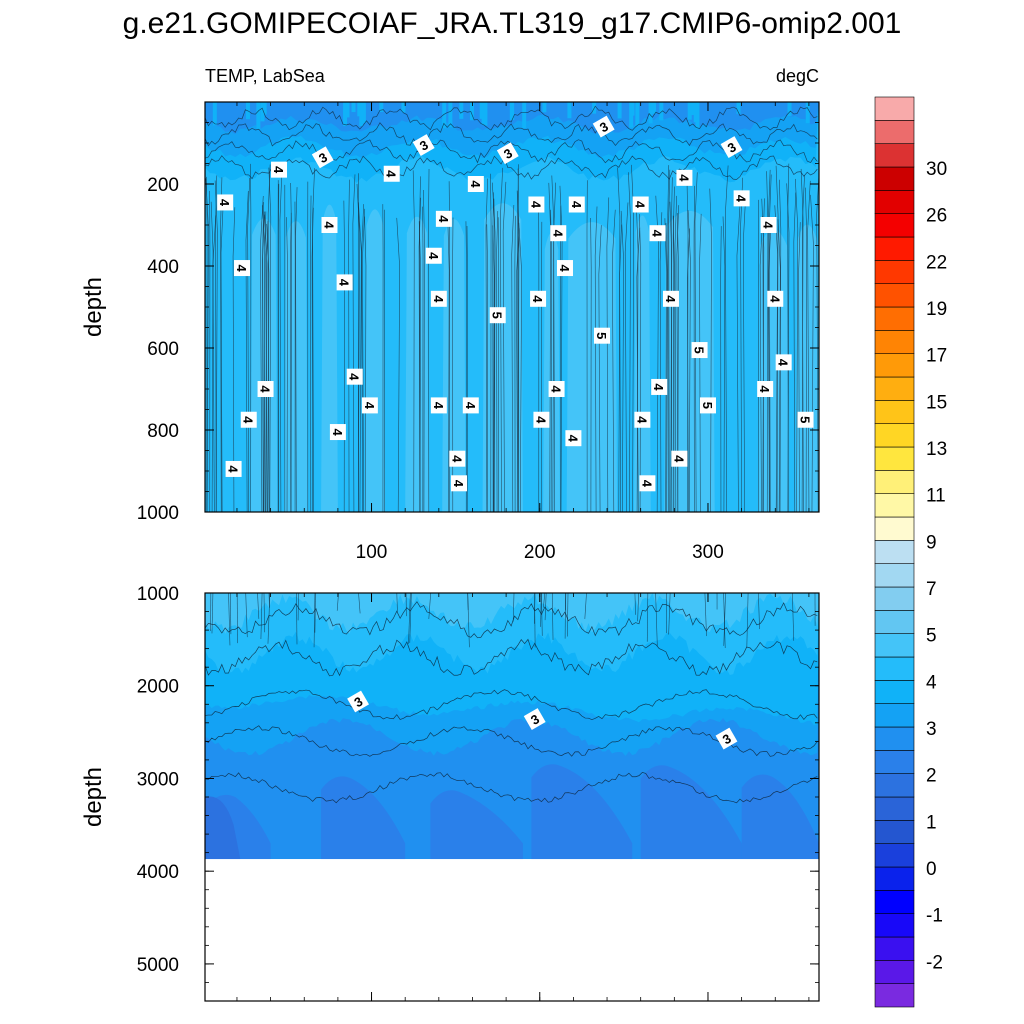 This screenshot has width=1024, height=1024. What do you see at coordinates (163, 185) in the screenshot?
I see `y-tick-label: 200` at bounding box center [163, 185].